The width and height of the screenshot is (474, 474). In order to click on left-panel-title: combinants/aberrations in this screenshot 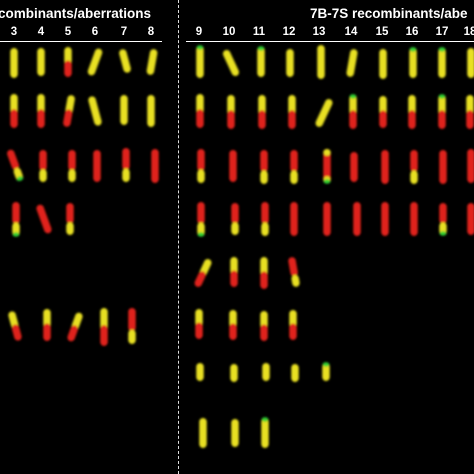, I will do `click(76, 13)`.